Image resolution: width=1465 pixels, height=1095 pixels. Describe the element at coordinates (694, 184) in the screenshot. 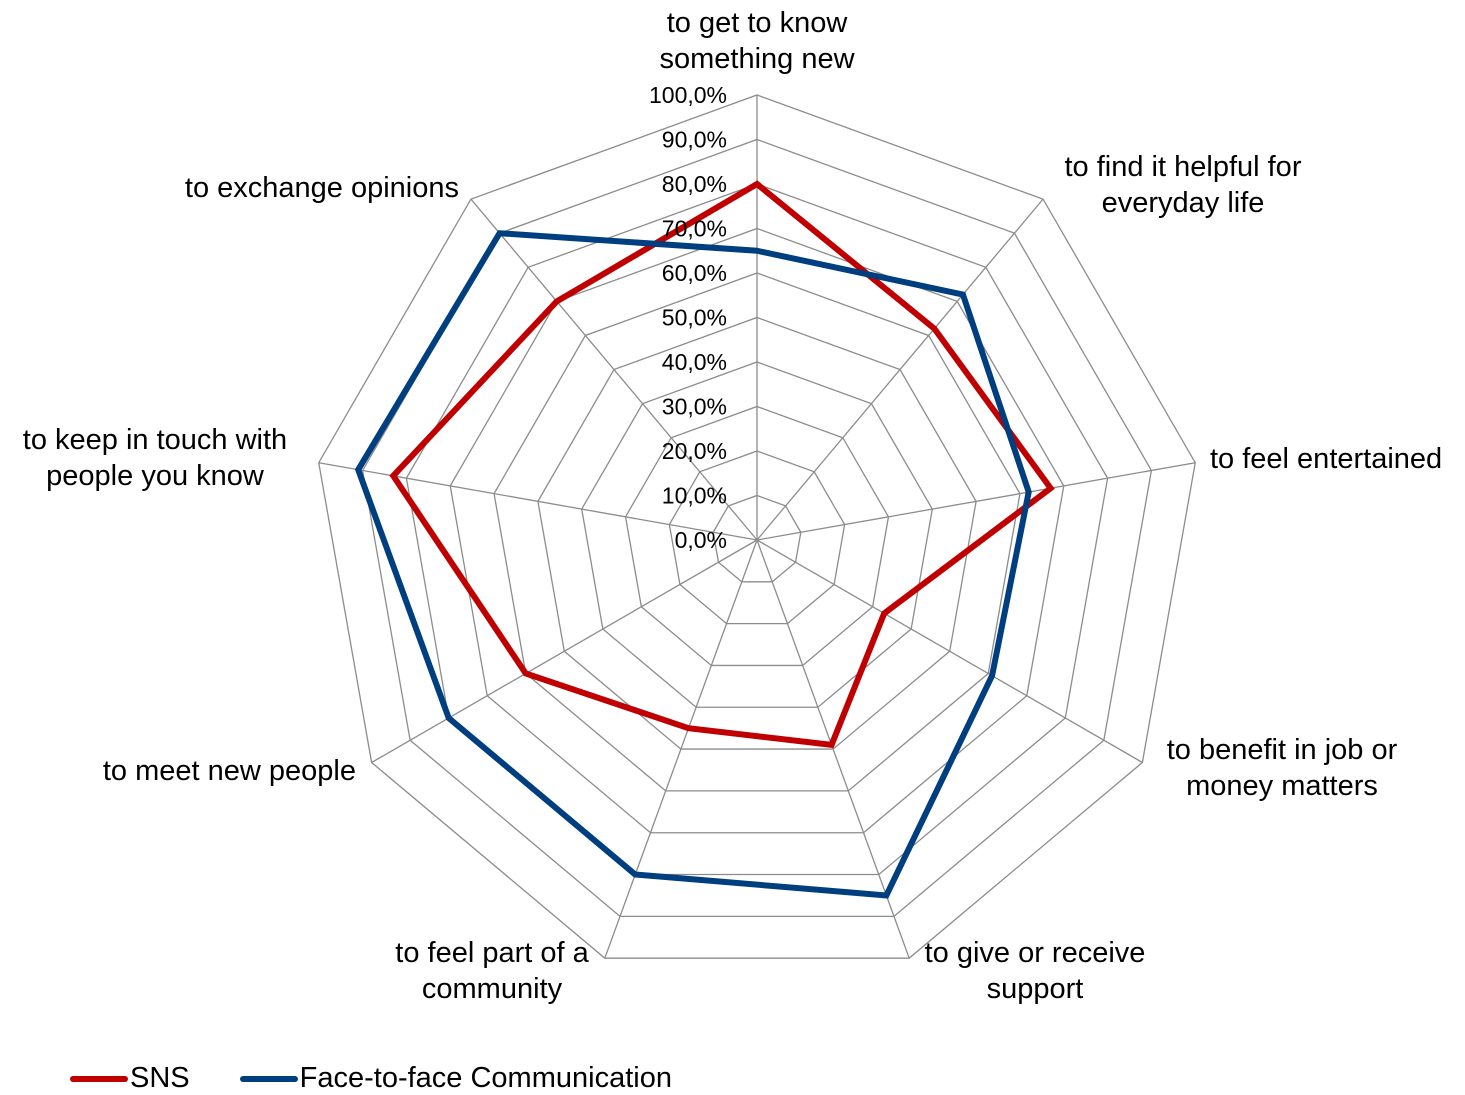

I see `tick-label: 80,0%` at that location.